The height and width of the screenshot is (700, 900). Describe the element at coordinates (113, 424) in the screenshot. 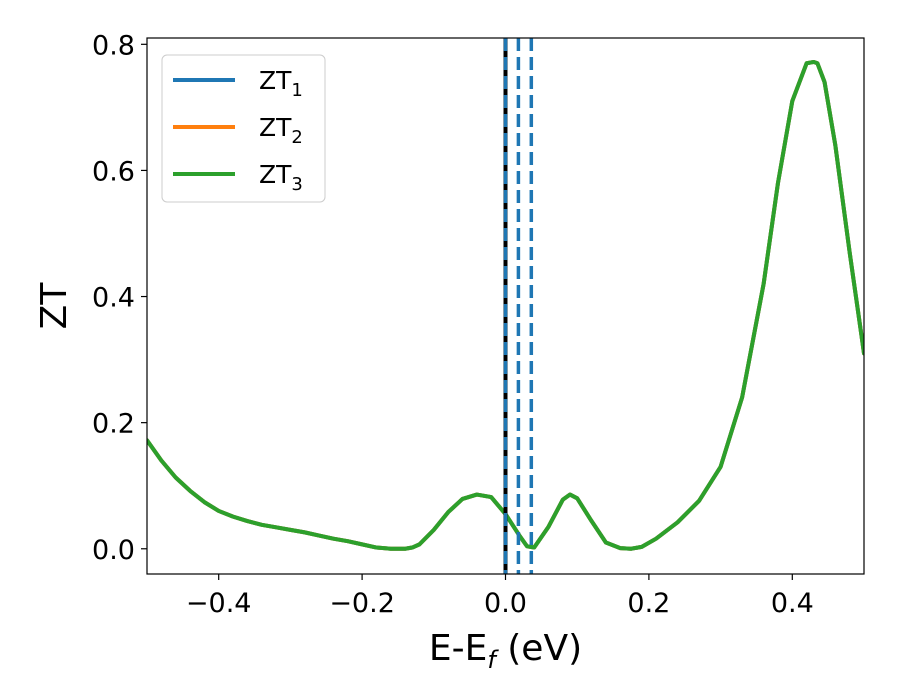

I see `y-tick-label: 0.2` at that location.